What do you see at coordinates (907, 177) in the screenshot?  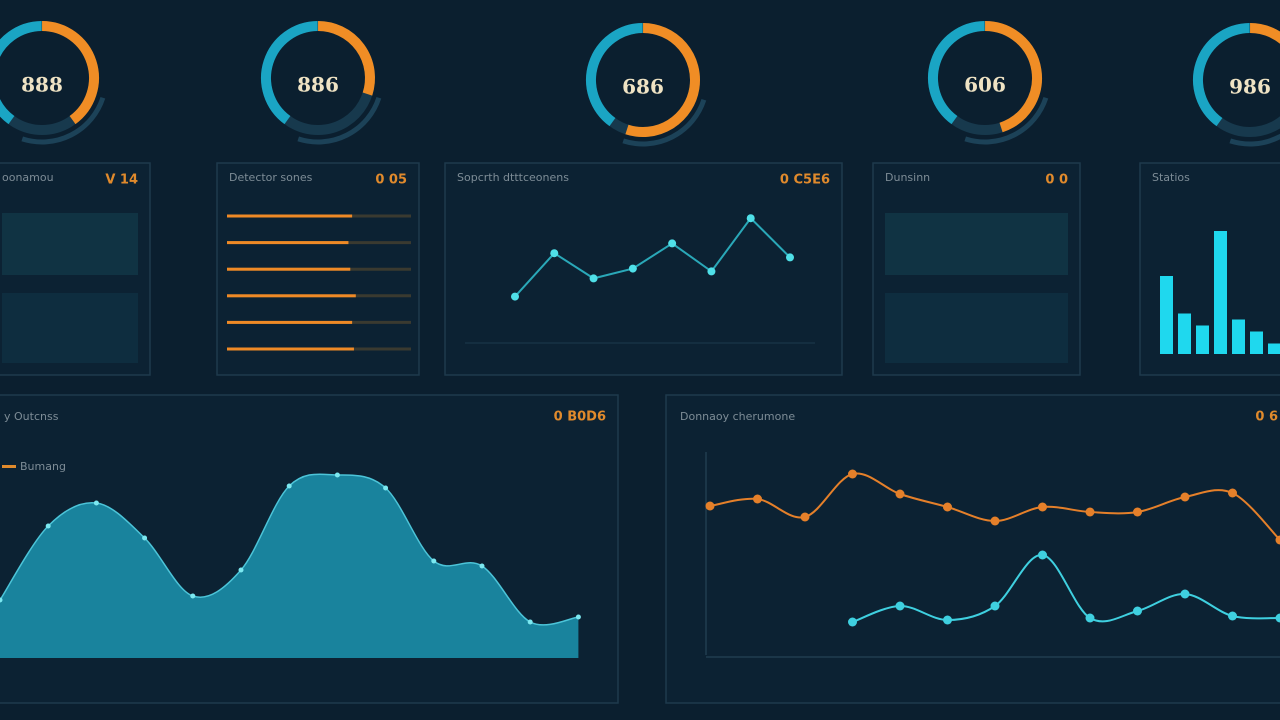 I see `panel-title: Dunsinn` at bounding box center [907, 177].